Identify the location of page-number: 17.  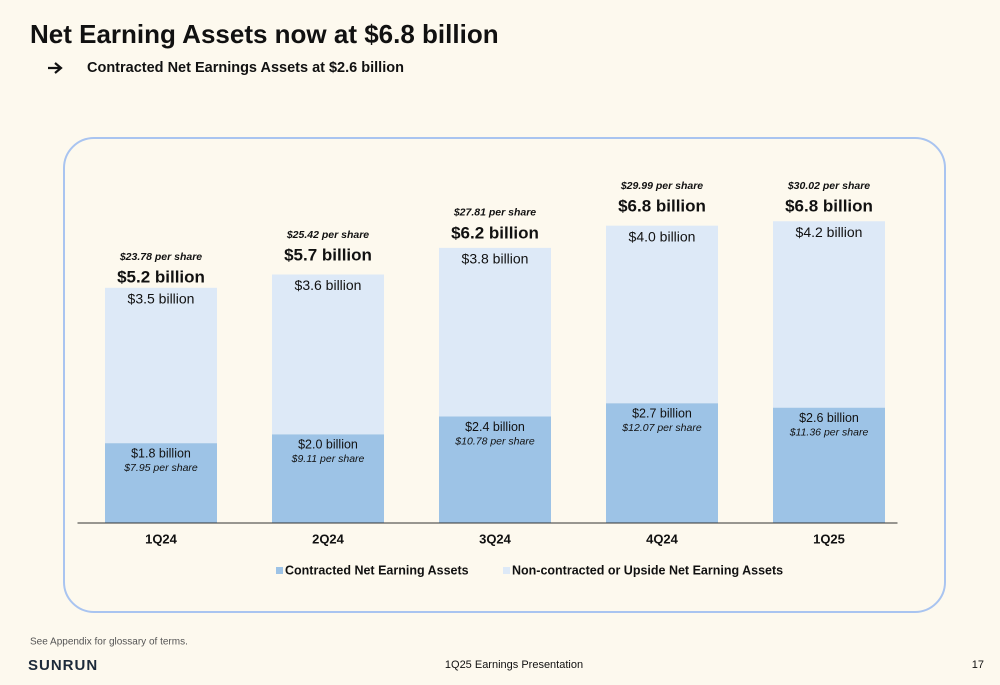
(978, 665).